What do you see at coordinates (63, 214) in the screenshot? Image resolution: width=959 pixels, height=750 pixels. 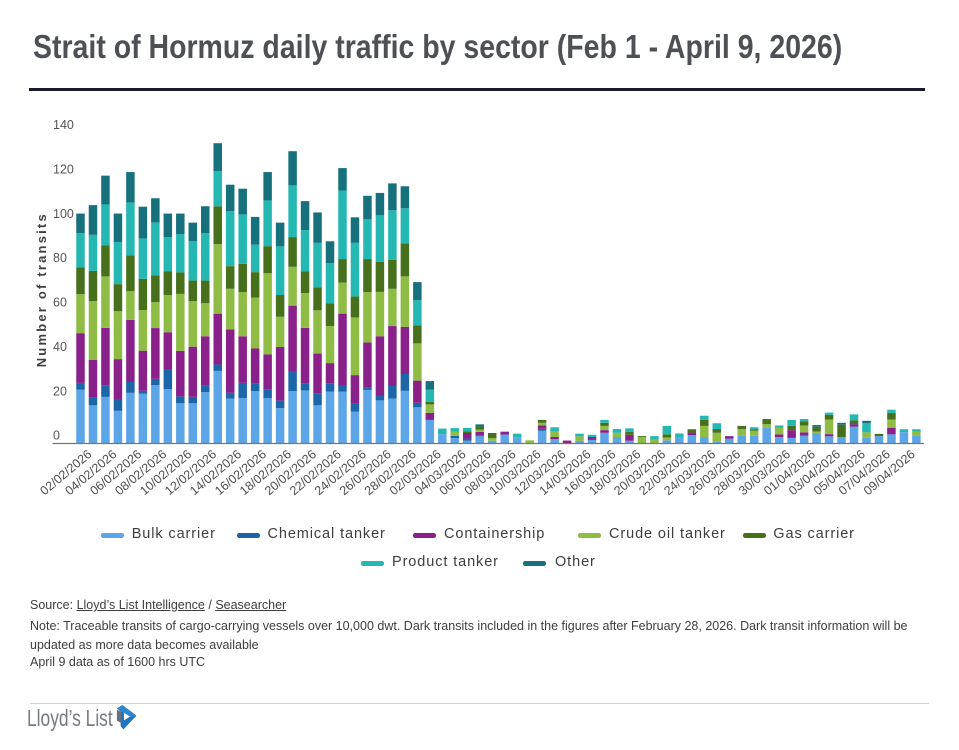 I see `svg-text: 100` at bounding box center [63, 214].